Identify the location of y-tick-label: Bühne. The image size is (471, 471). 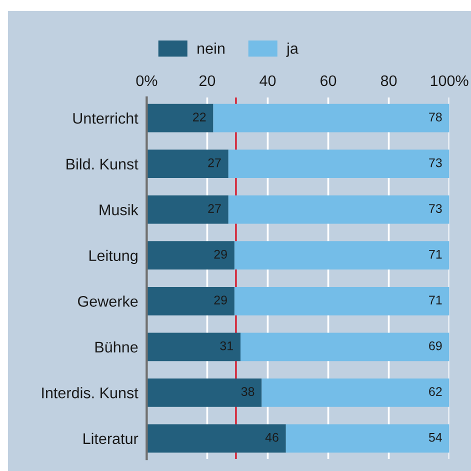
(116, 347).